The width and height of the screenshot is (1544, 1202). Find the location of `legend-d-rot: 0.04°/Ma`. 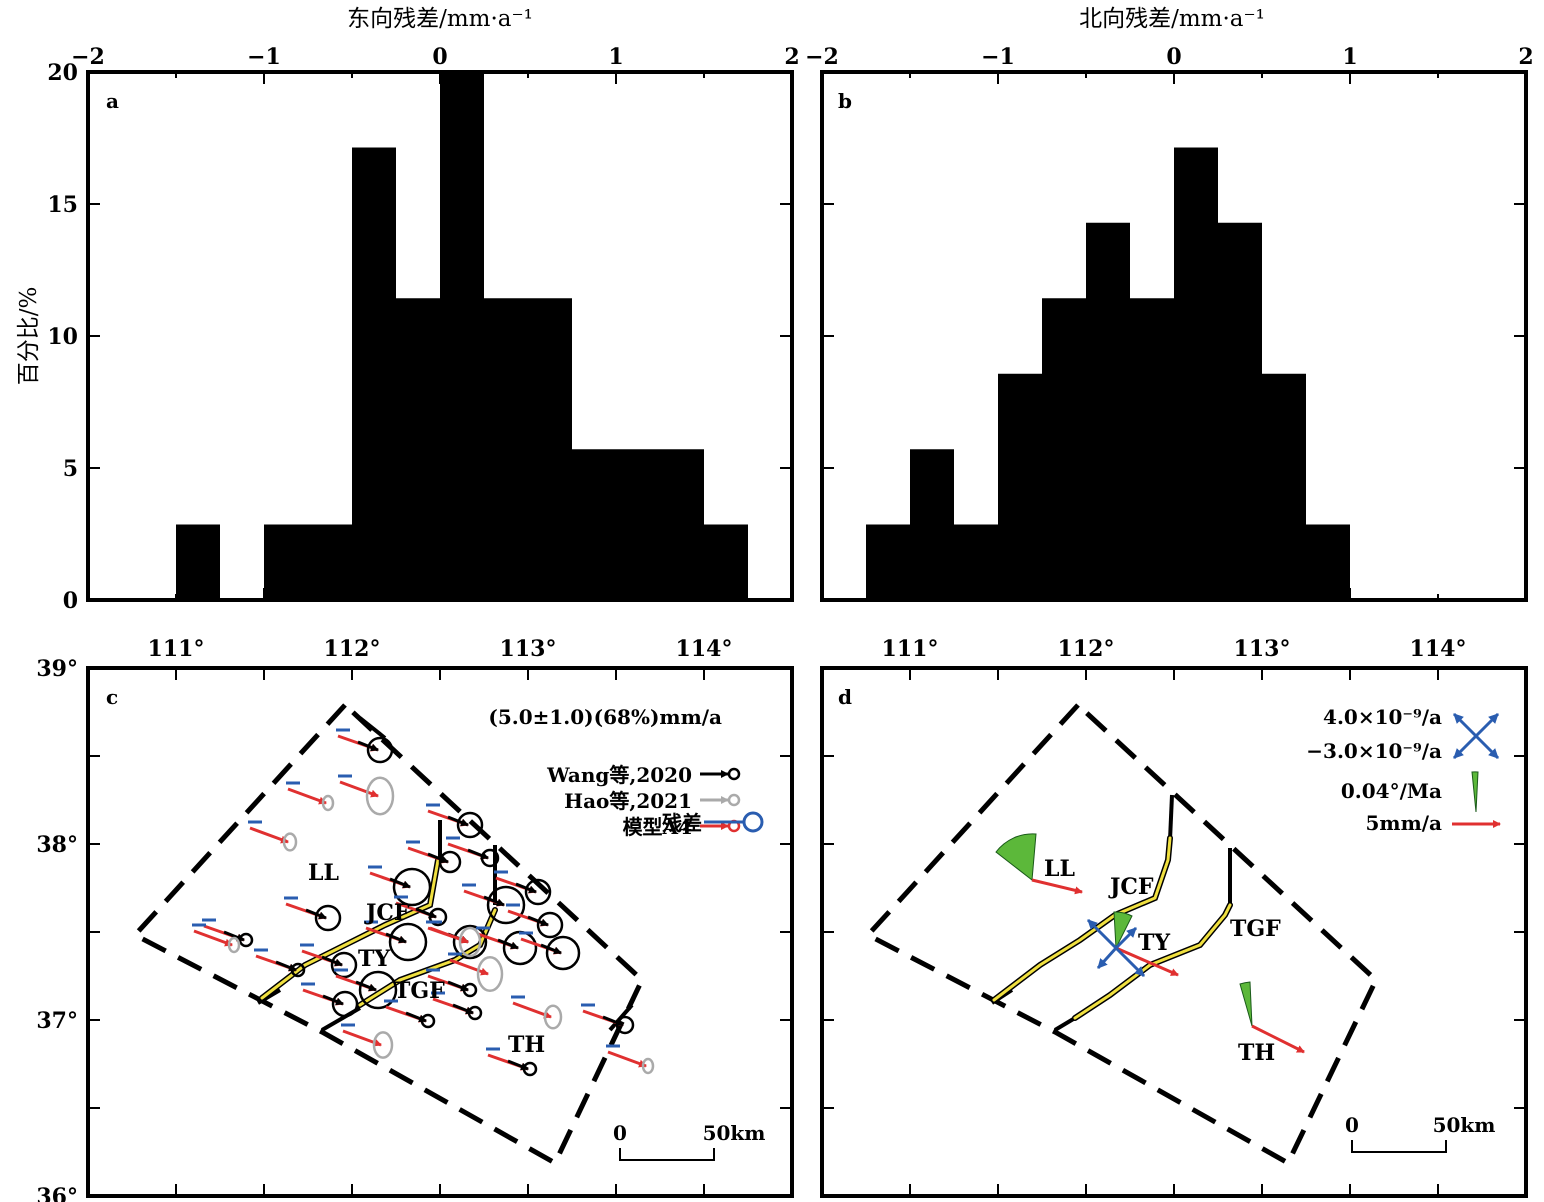

legend-d-rot: 0.04°/Ma is located at coordinates (1391, 791).